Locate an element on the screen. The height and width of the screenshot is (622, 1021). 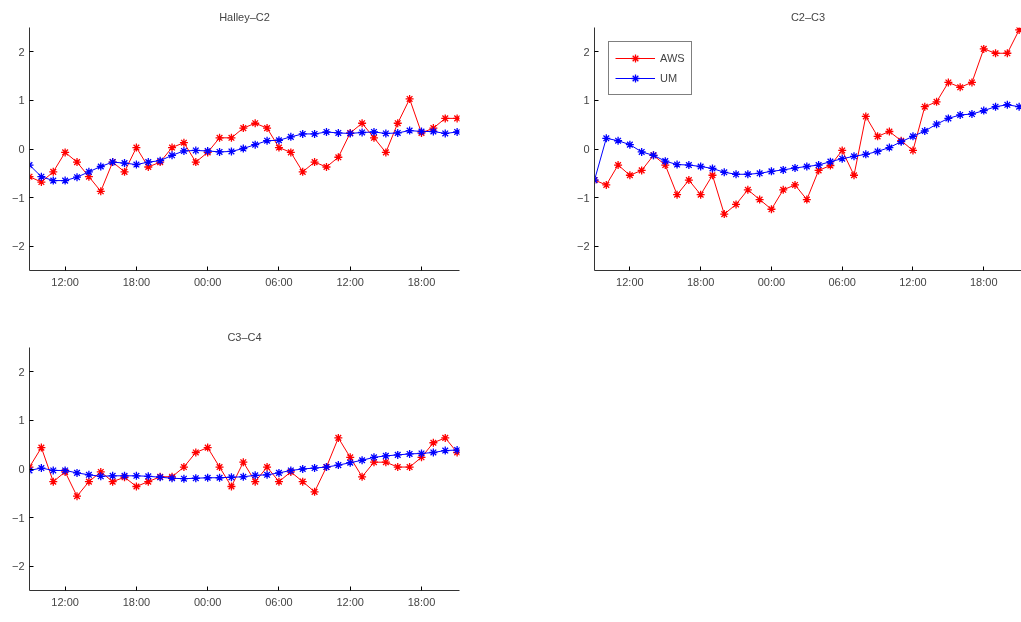
chart-title: C3–C4 is located at coordinates (244, 336).